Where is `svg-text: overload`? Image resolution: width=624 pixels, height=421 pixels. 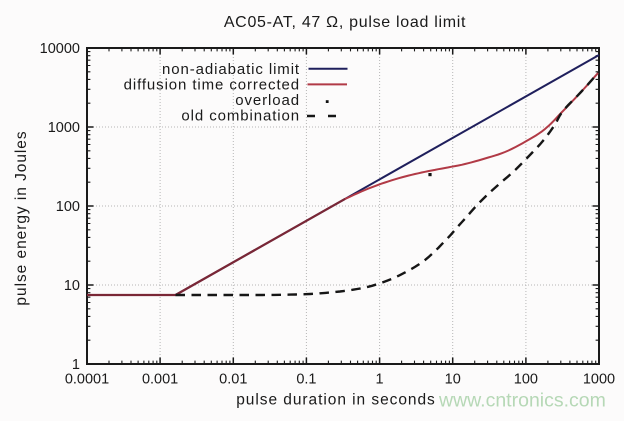 svg-text: overload is located at coordinates (267, 100).